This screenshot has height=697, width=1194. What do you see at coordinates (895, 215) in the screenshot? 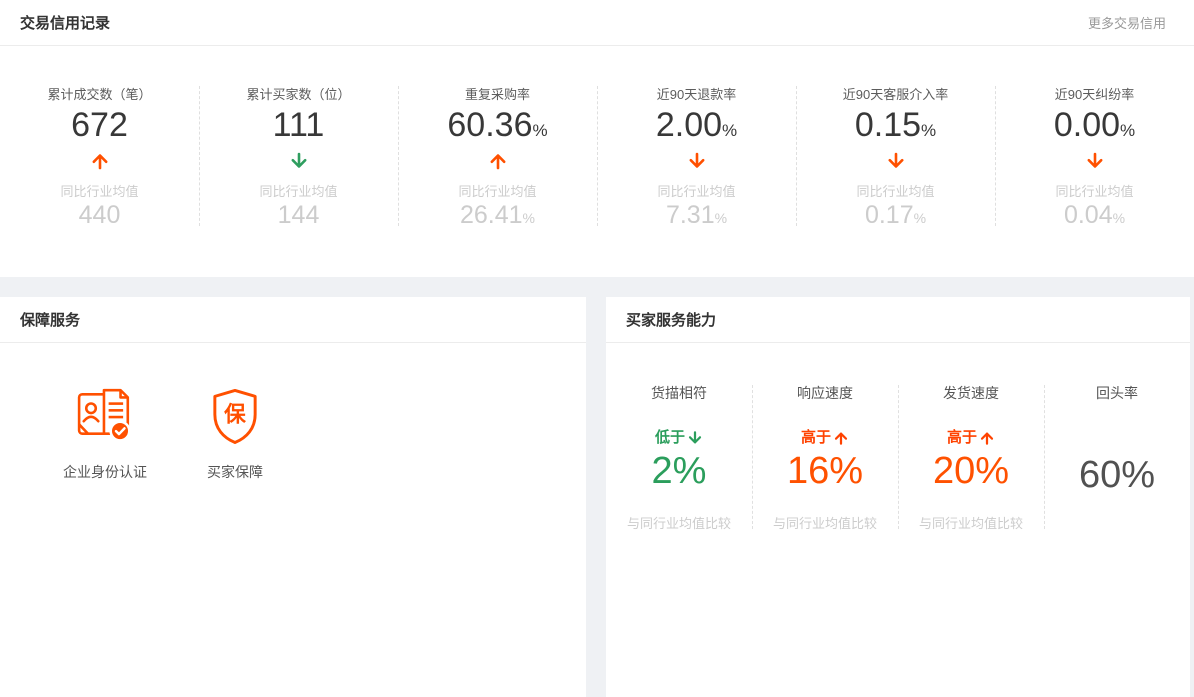
I see `industry-avg-value: 0.17%` at bounding box center [895, 215].